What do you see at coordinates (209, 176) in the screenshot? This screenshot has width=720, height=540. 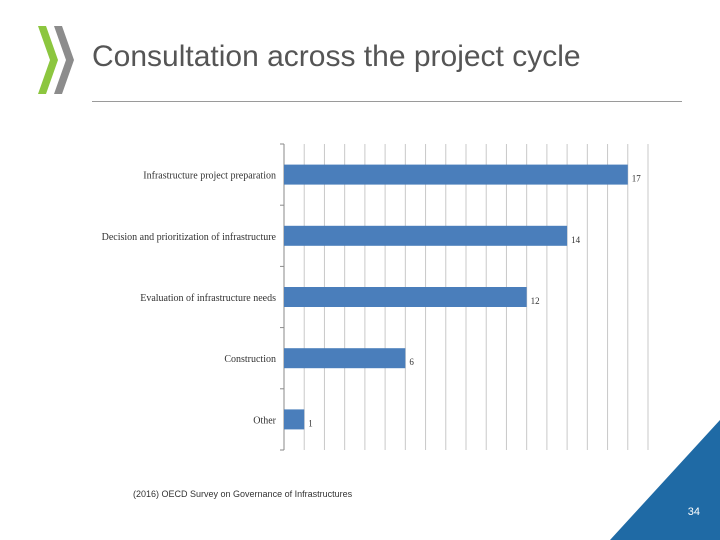 I see `category-label: Infrastructure project preparation` at bounding box center [209, 176].